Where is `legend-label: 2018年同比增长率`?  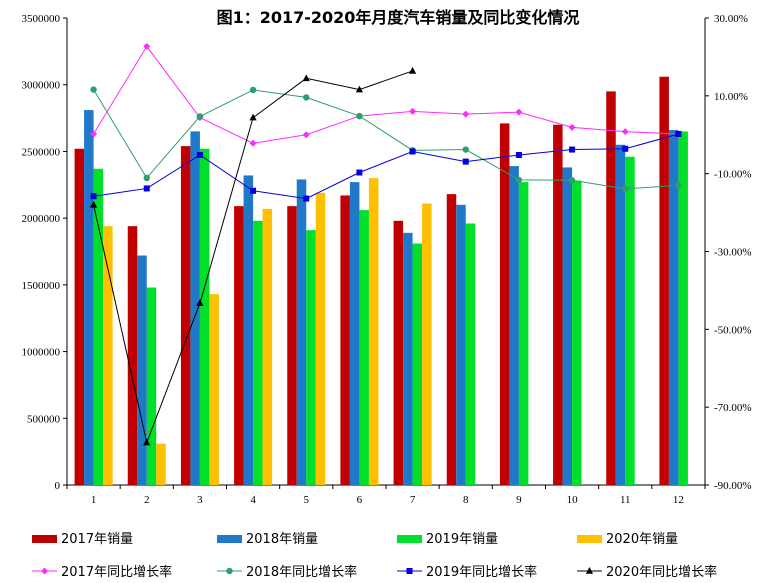 legend-label: 2018年同比增长率 is located at coordinates (301, 572).